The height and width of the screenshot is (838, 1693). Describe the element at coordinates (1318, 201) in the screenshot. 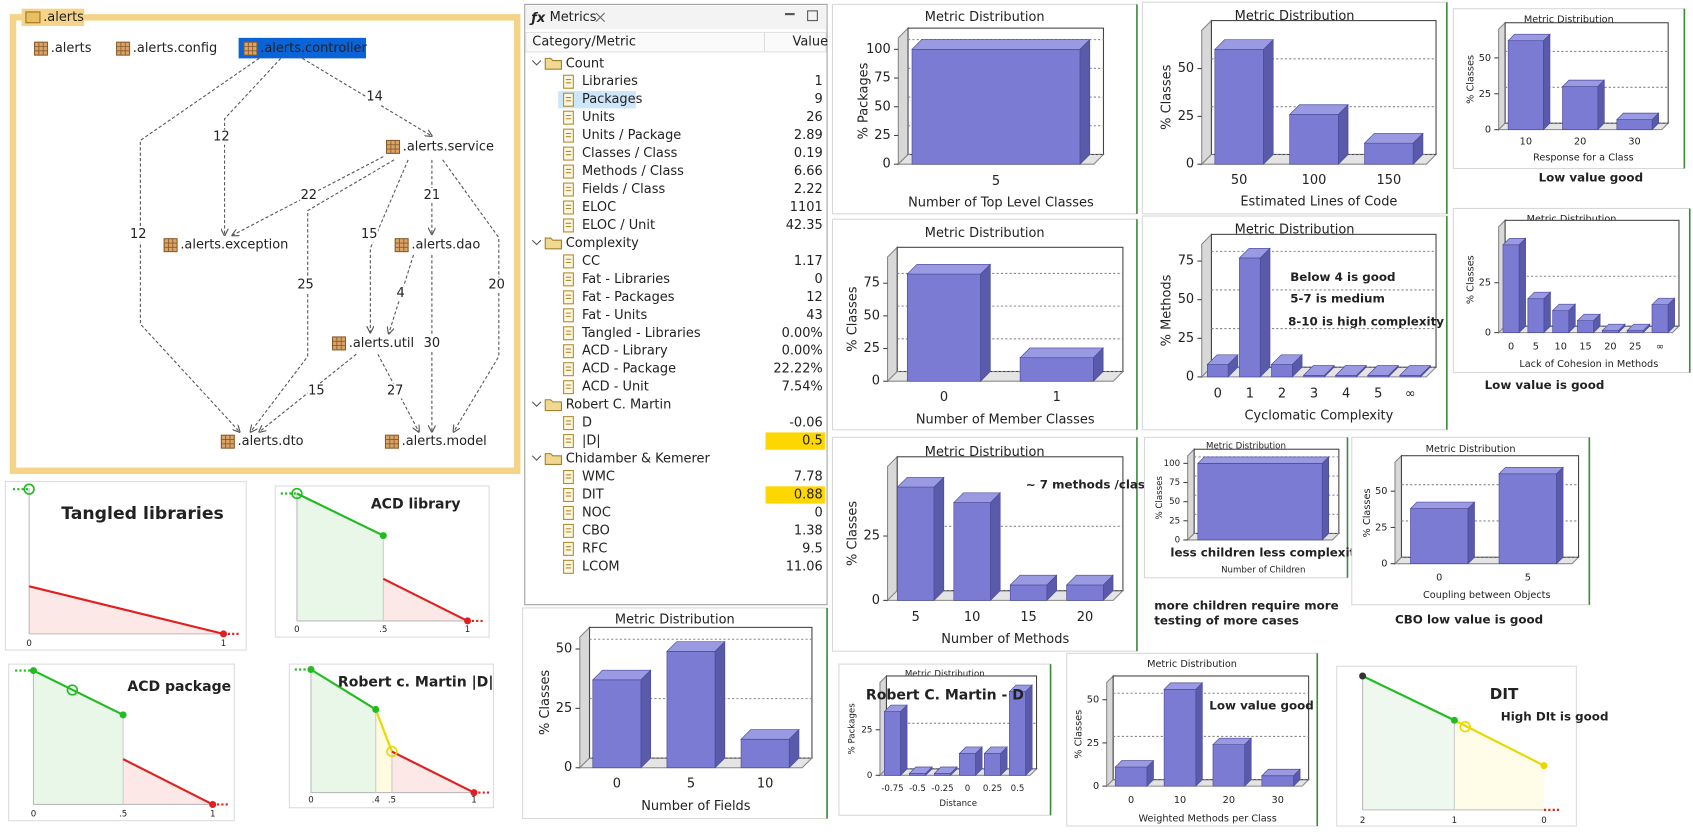

I see `x-axis-label: Estimated Lines of Code` at that location.